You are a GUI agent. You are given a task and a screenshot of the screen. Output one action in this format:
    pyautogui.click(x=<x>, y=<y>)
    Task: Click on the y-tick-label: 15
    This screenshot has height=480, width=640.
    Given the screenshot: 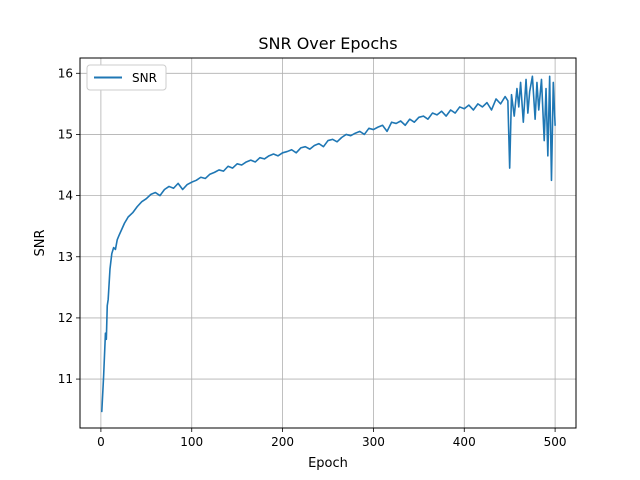 What is the action you would take?
    pyautogui.click(x=65, y=134)
    